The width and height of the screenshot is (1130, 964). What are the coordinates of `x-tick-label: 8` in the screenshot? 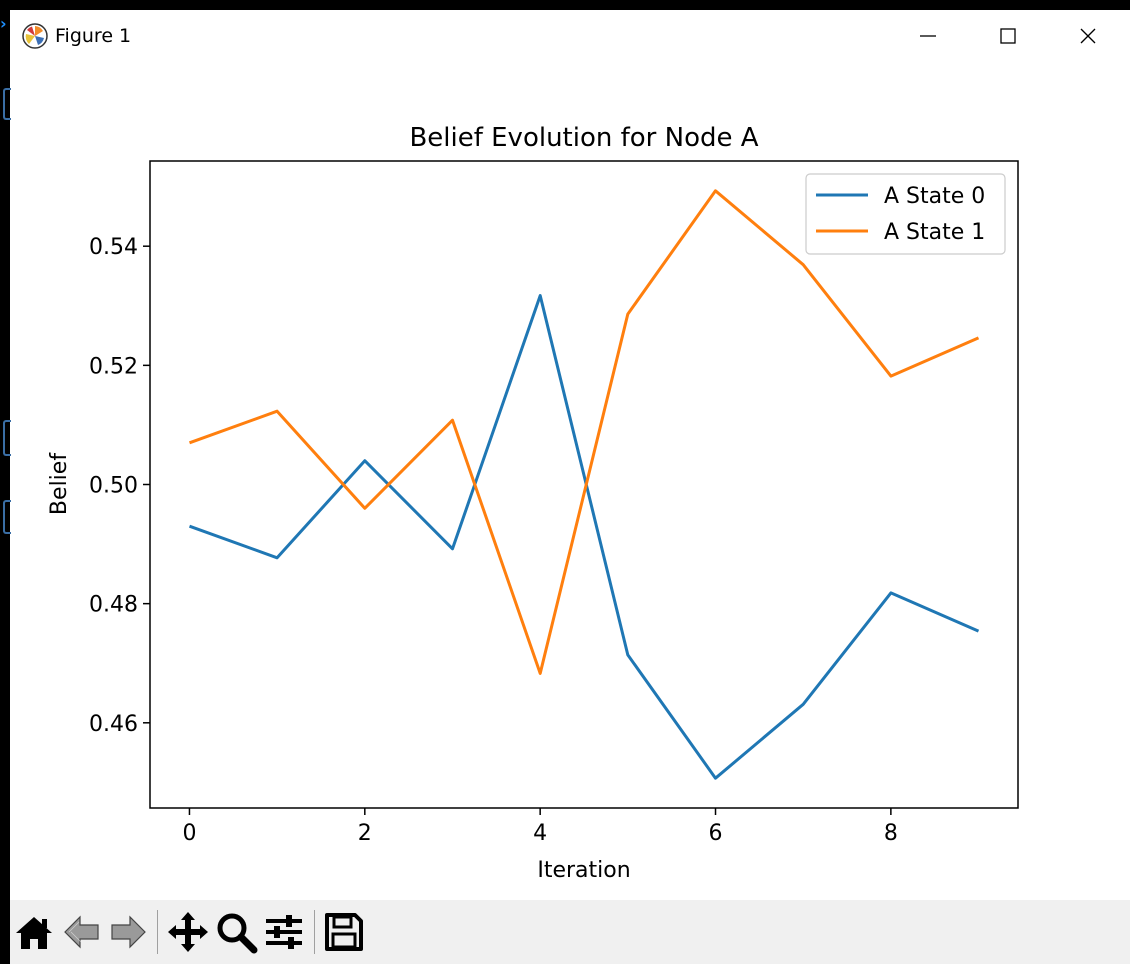 It's located at (891, 833).